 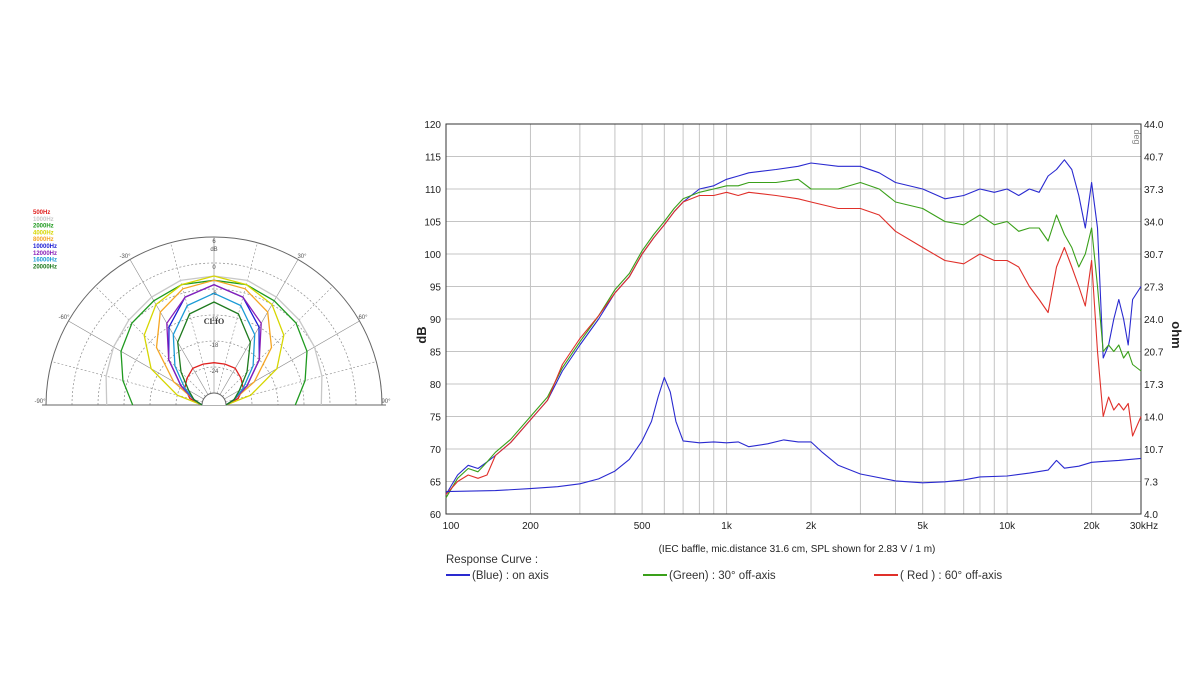 I want to click on y-axis-title: dB, so click(x=421, y=334).